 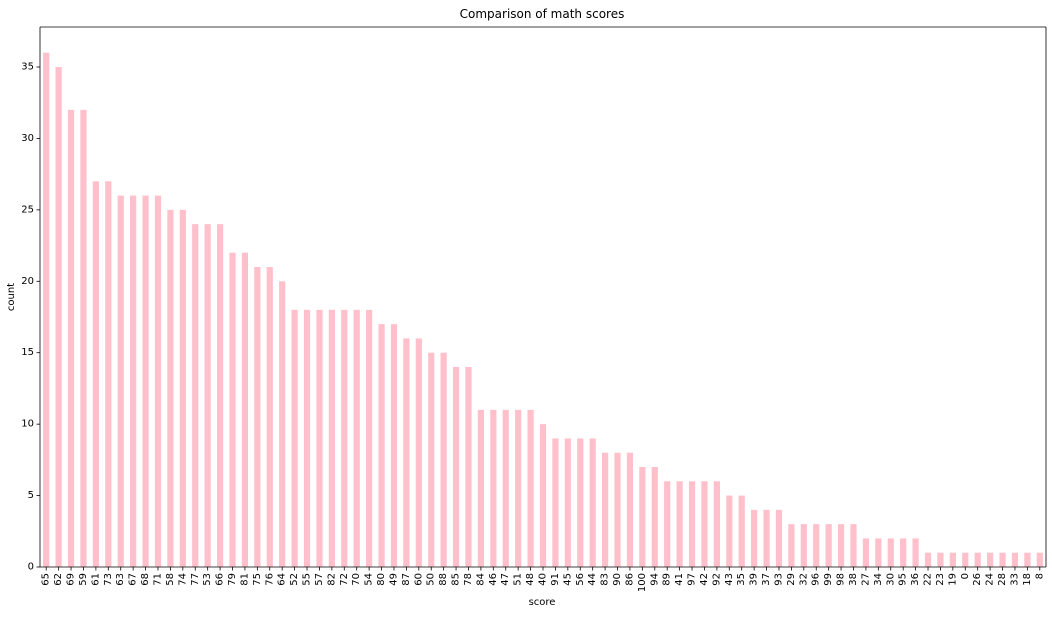 I want to click on x-tick-label: 46, so click(x=493, y=579).